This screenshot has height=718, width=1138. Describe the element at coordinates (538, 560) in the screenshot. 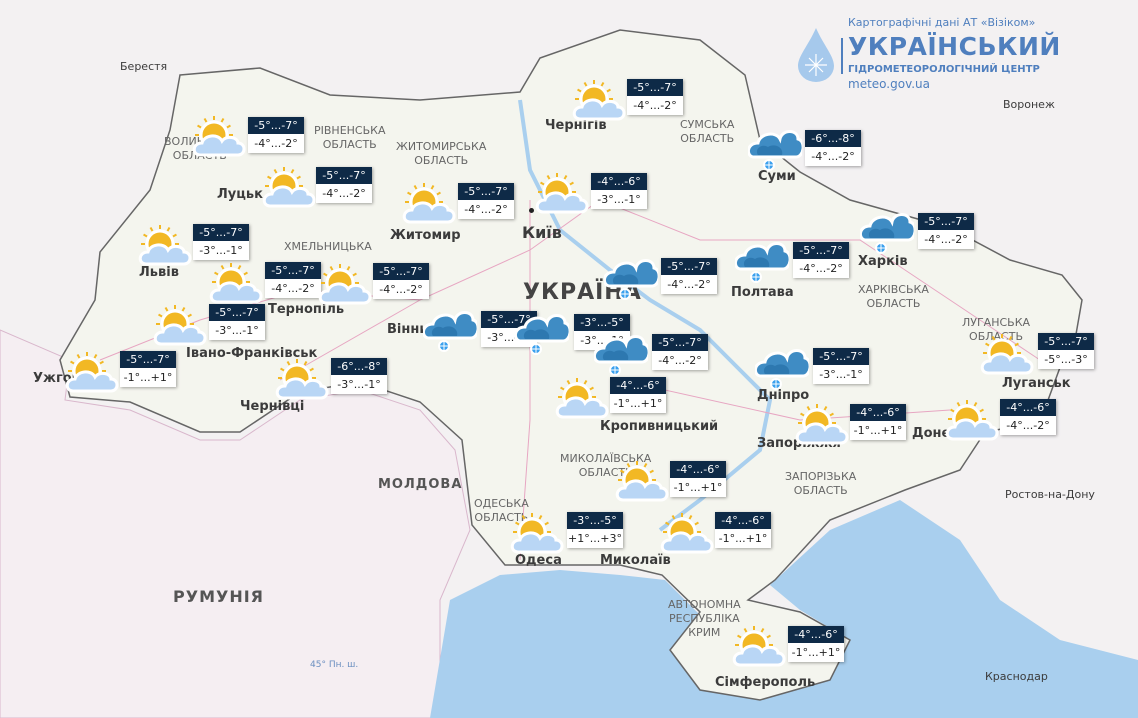

I see `city-odesa: Одеса` at that location.